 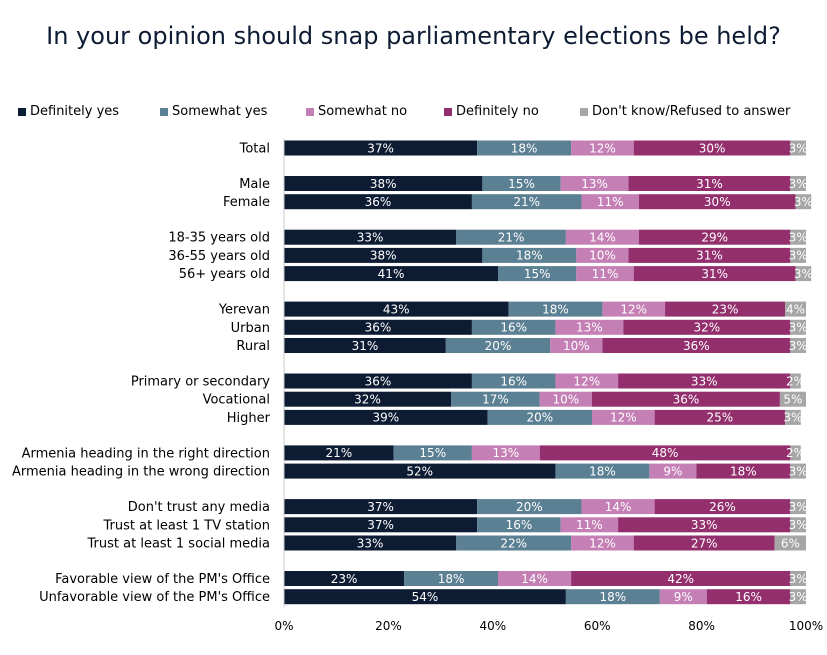 I want to click on data-label: 29%, so click(x=714, y=238).